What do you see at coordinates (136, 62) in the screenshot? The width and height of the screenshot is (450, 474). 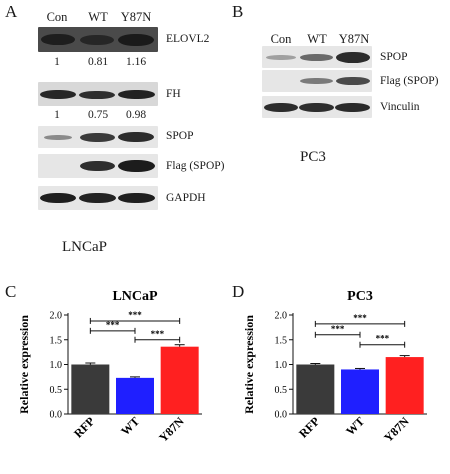 I see `quant-elovl2-y87n: 1.16` at bounding box center [136, 62].